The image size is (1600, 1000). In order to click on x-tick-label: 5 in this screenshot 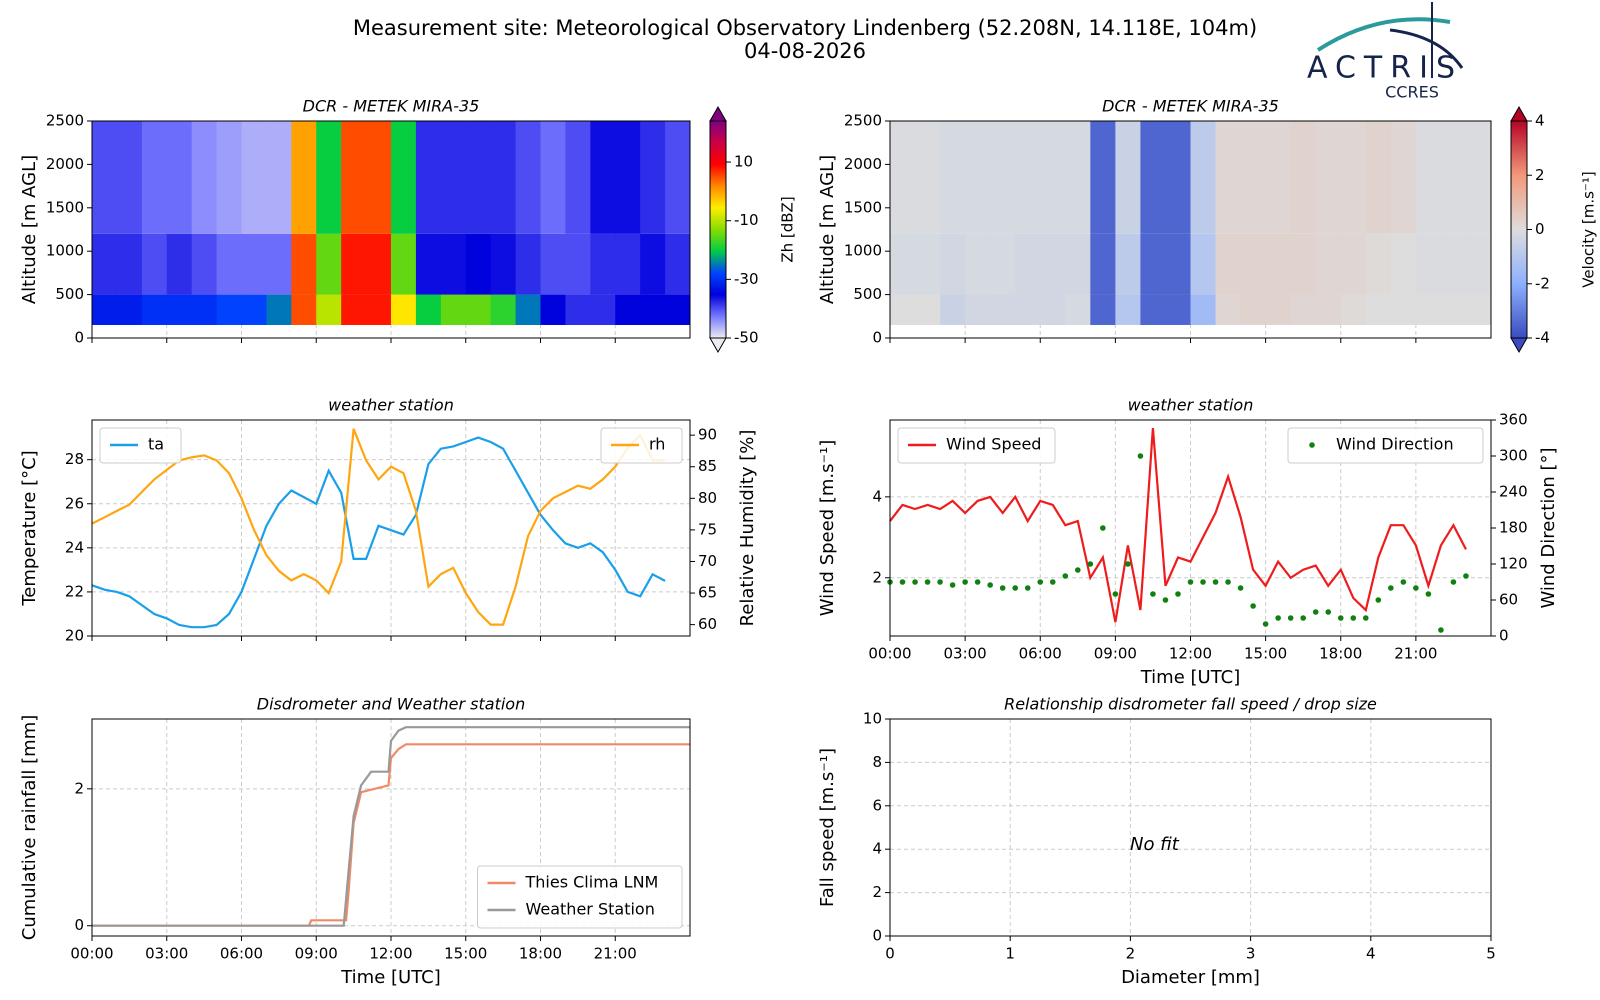, I will do `click(1491, 954)`.